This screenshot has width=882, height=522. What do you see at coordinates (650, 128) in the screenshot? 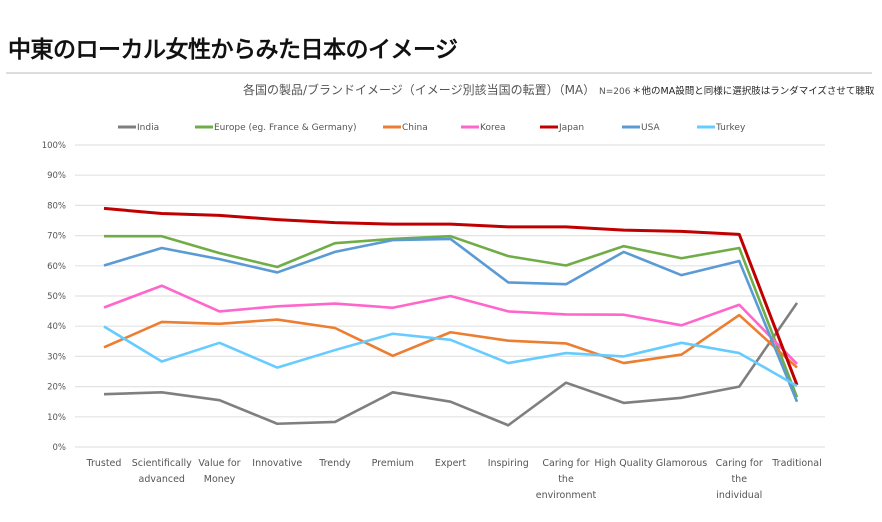
I see `legend-label: USA` at bounding box center [650, 128].